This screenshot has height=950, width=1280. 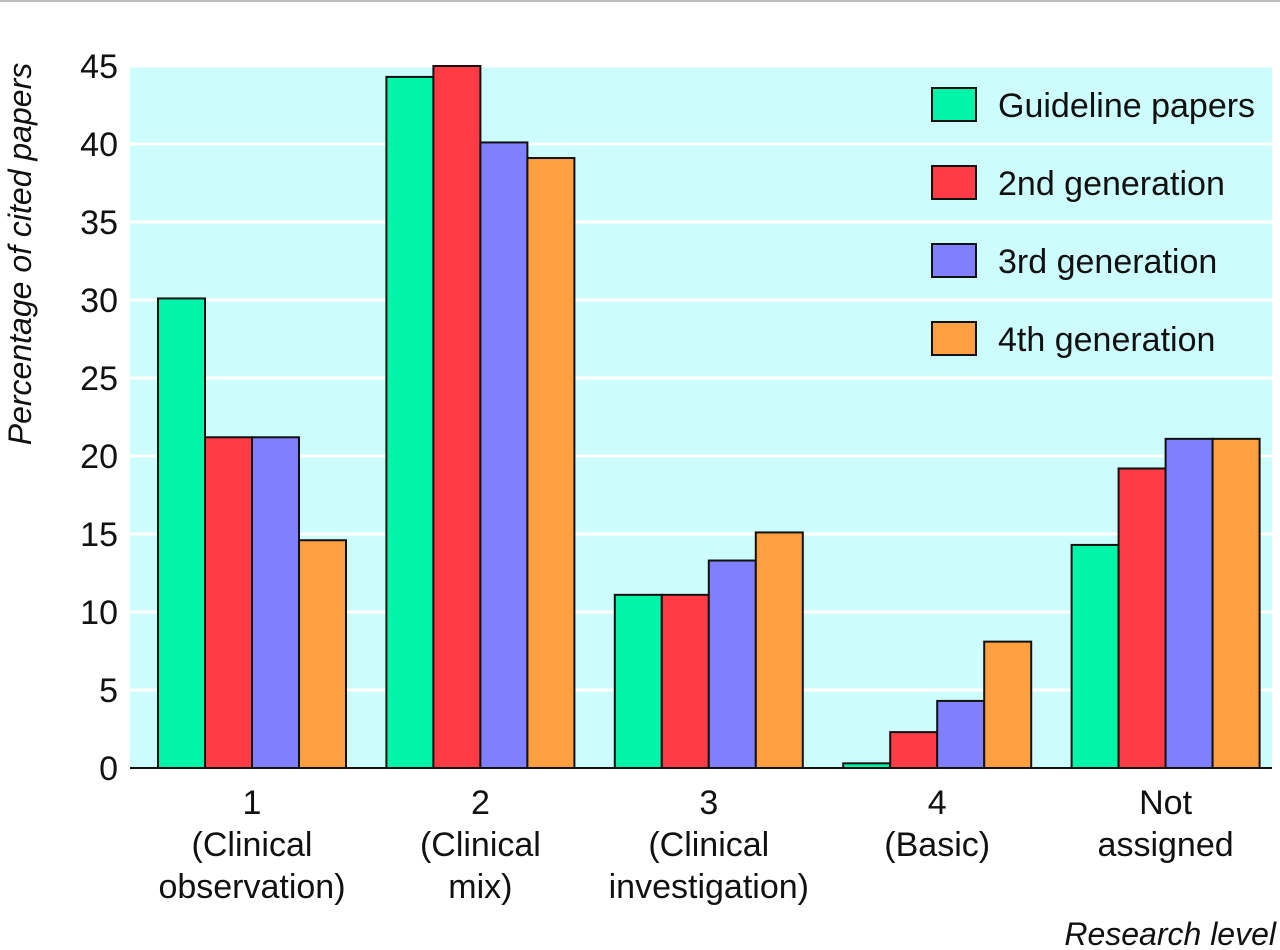 I want to click on legend-label: 2nd generation, so click(x=1111, y=184).